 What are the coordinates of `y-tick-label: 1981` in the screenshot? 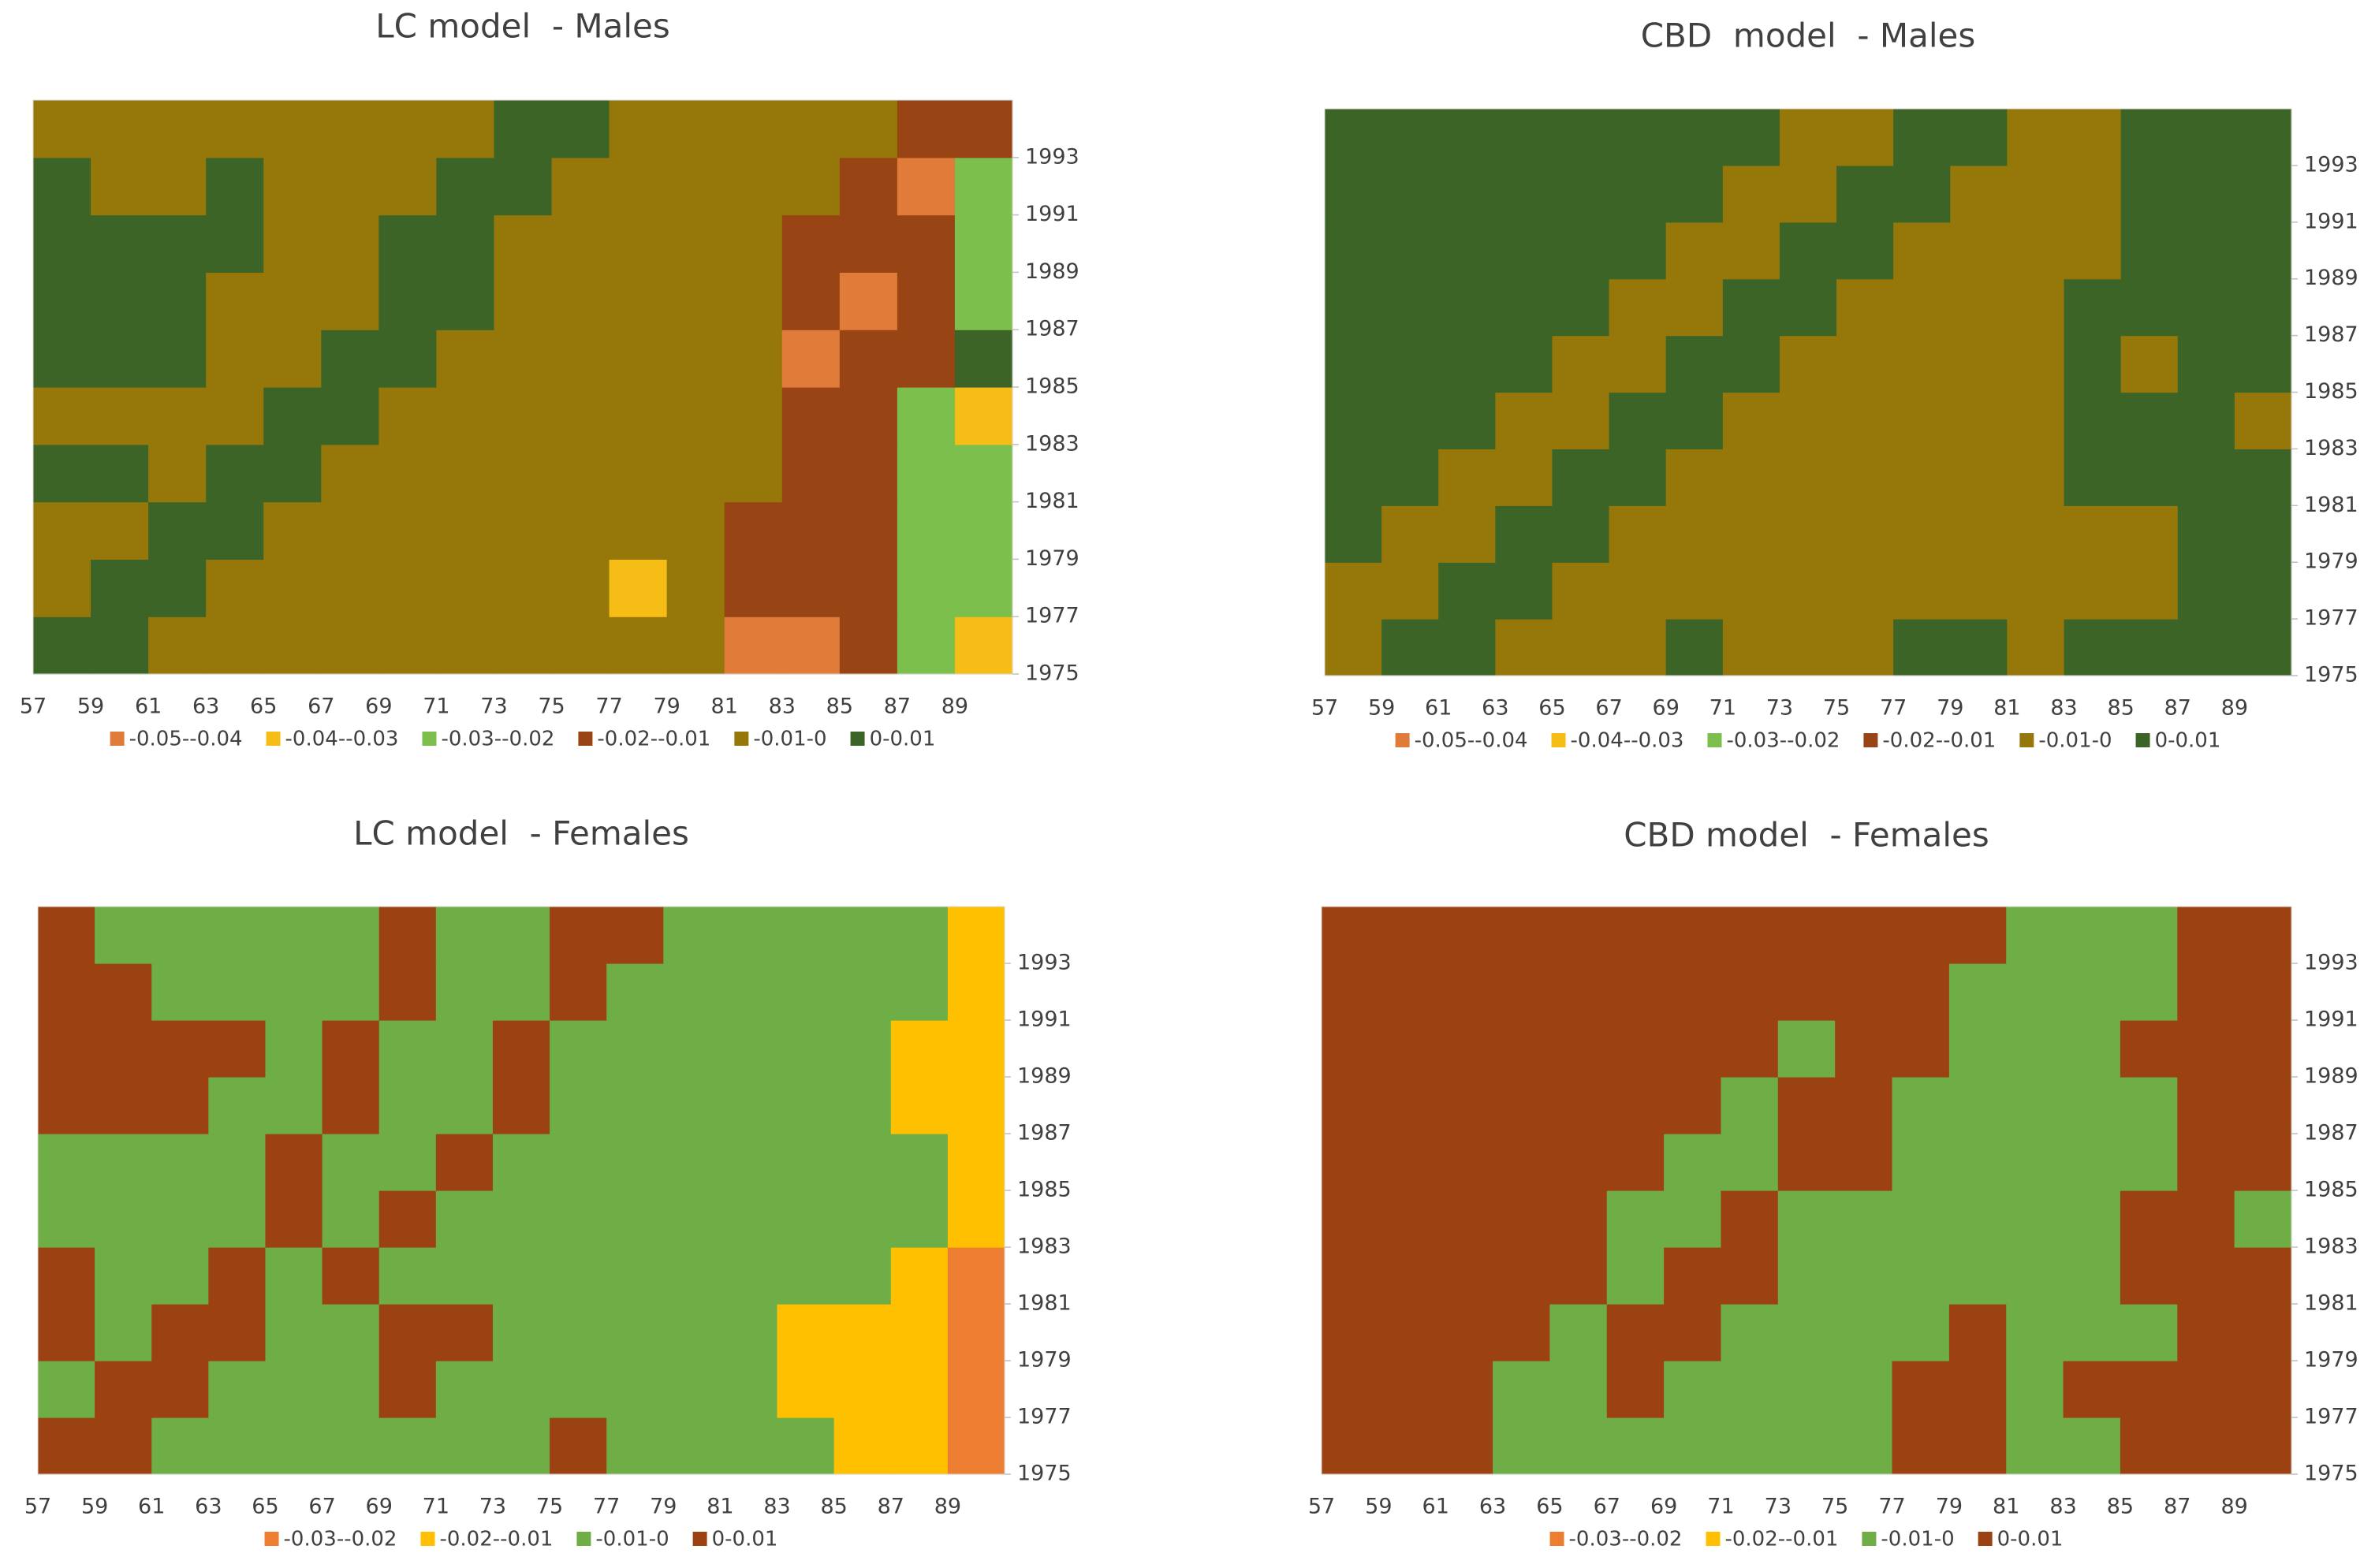 It's located at (1044, 1303).